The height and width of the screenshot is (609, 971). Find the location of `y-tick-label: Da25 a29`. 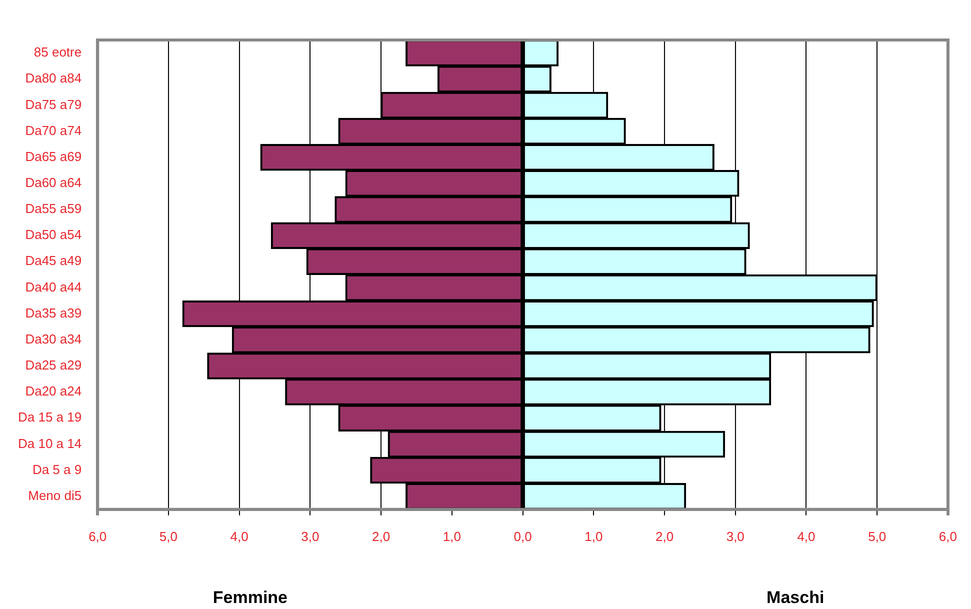

y-tick-label: Da25 a29 is located at coordinates (53, 365).